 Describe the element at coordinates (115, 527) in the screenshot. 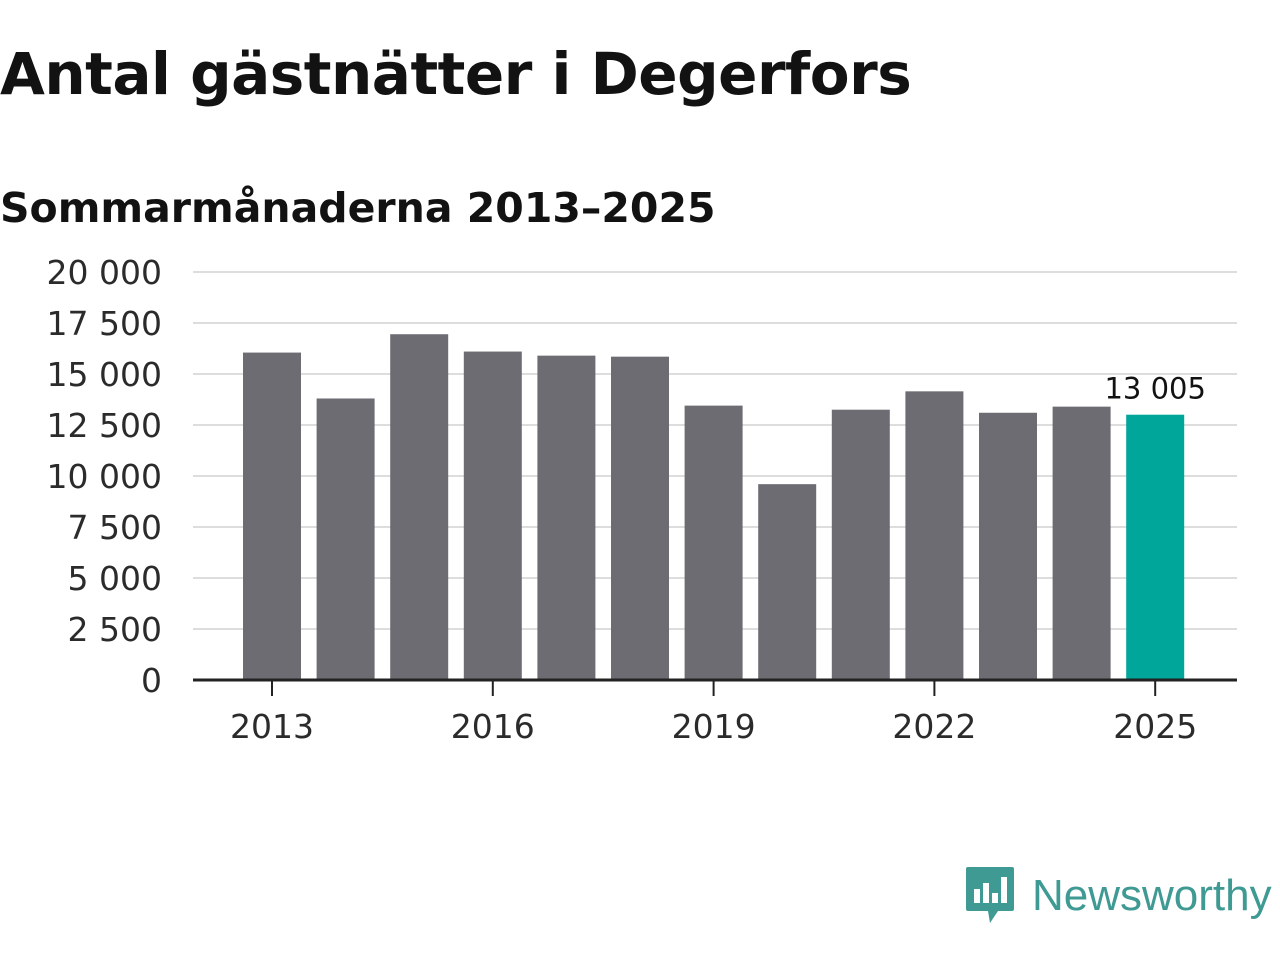

I see `y-tick-label: 7 500` at that location.